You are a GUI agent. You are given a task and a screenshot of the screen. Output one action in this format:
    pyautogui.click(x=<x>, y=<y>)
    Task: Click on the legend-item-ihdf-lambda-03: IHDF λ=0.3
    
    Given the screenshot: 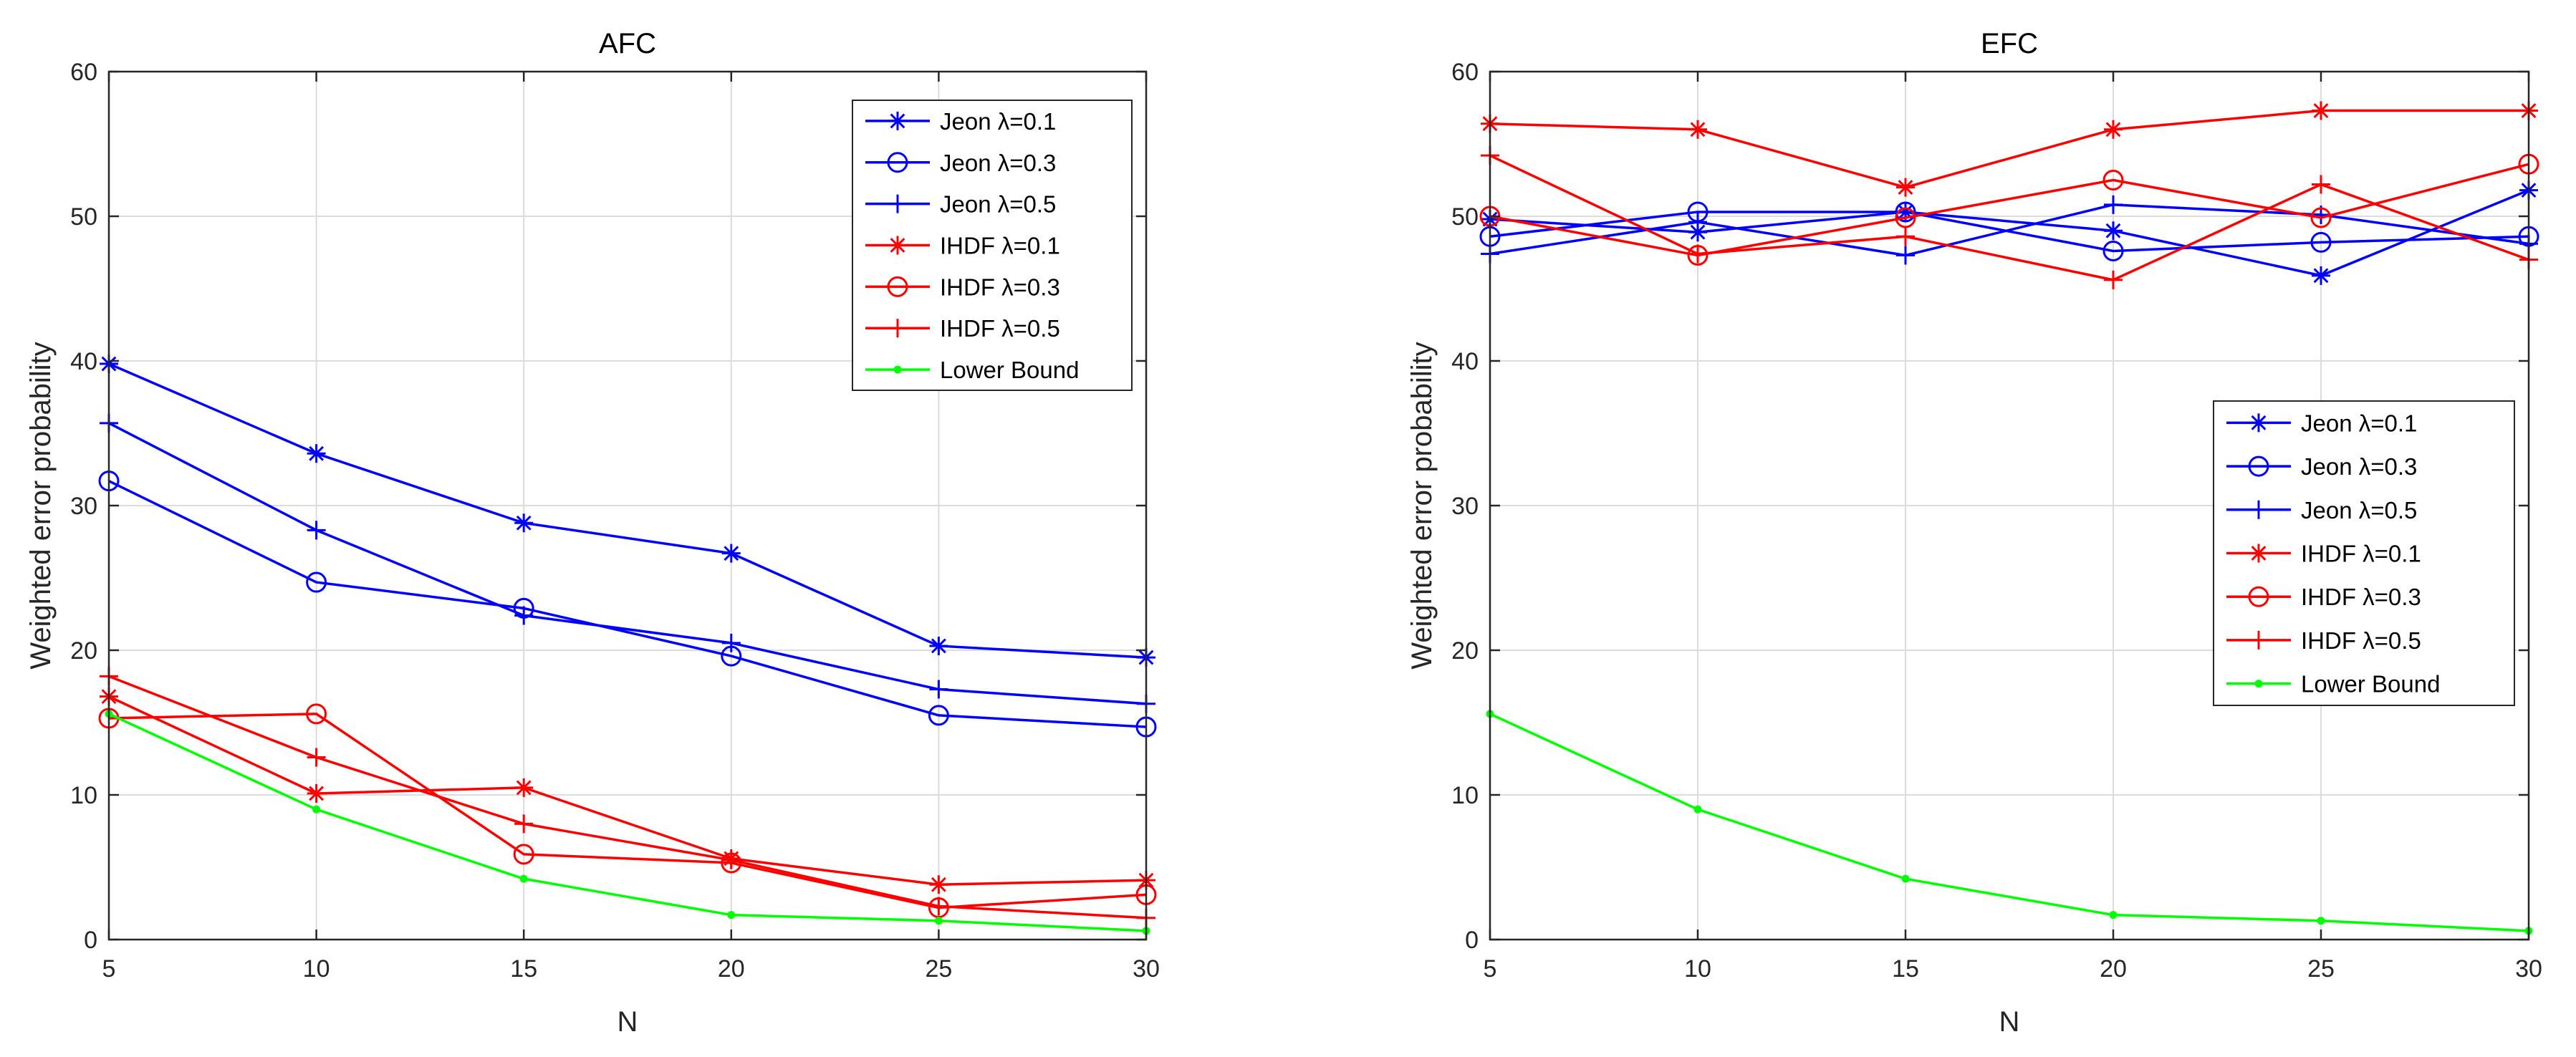 What is the action you would take?
    pyautogui.click(x=2324, y=597)
    